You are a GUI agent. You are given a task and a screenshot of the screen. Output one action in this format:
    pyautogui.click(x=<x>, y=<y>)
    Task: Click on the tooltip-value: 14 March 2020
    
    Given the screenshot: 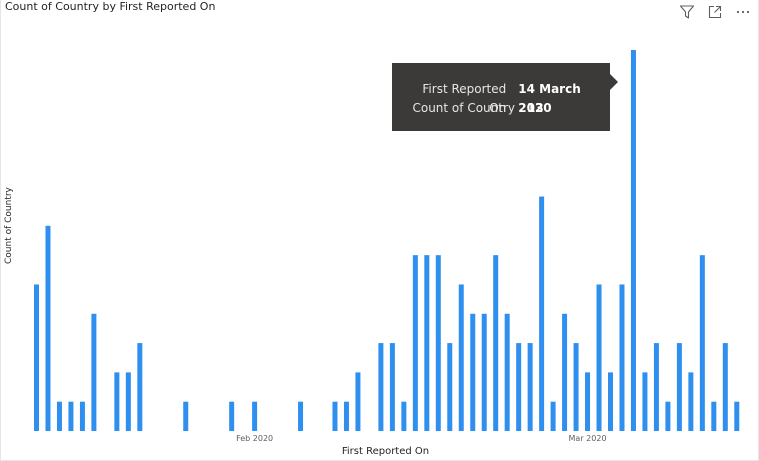 What is the action you would take?
    pyautogui.click(x=549, y=98)
    